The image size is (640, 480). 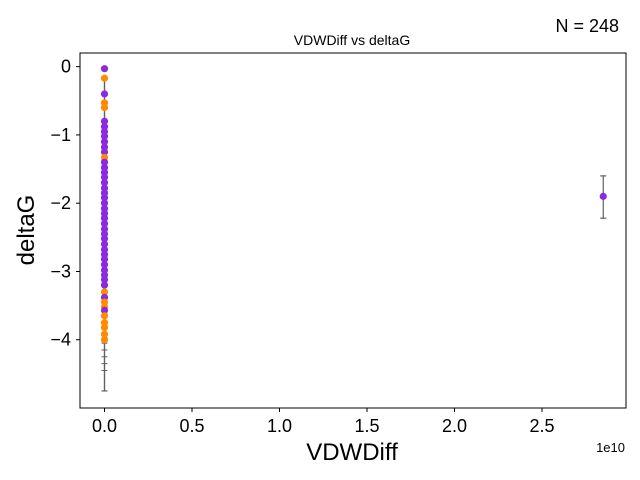 What do you see at coordinates (454, 426) in the screenshot?
I see `x-tick-label: 2.0` at bounding box center [454, 426].